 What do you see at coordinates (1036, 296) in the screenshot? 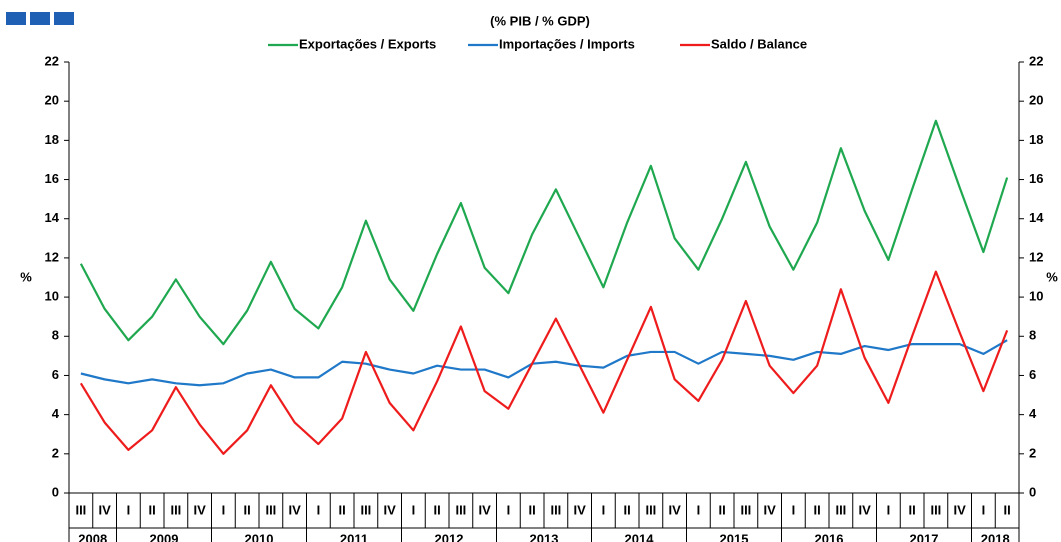
I see `y2-tick-label: 10` at bounding box center [1036, 296].